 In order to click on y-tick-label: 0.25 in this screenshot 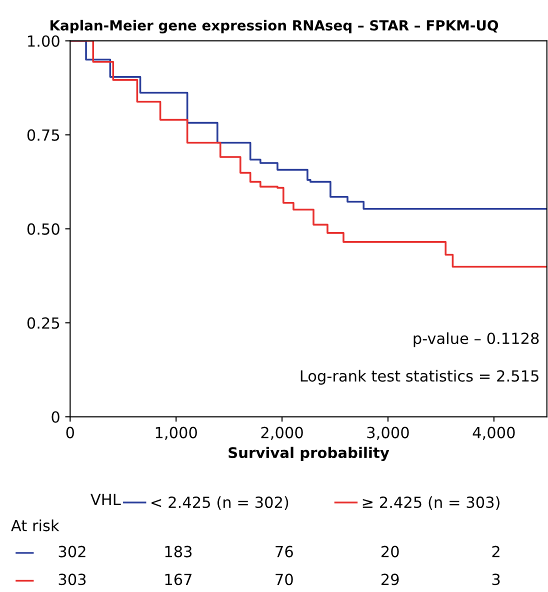, I will do `click(43, 323)`.